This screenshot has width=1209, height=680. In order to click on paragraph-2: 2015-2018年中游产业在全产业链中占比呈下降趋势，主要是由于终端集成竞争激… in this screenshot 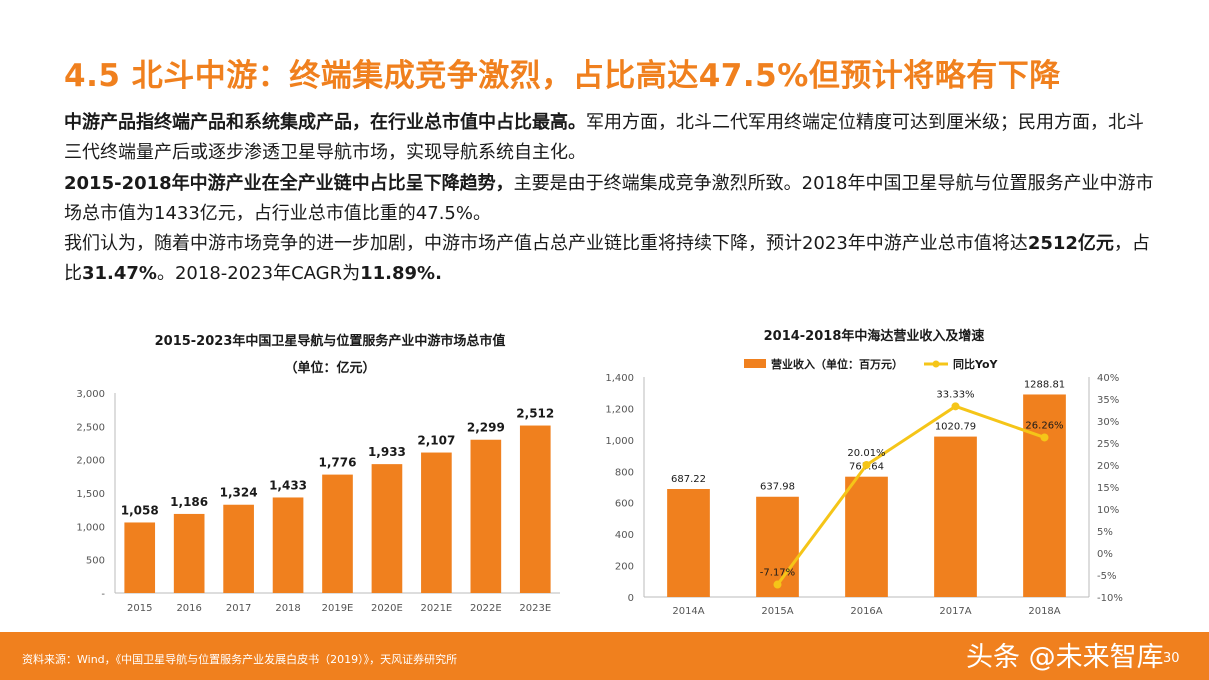, I will do `click(609, 199)`.